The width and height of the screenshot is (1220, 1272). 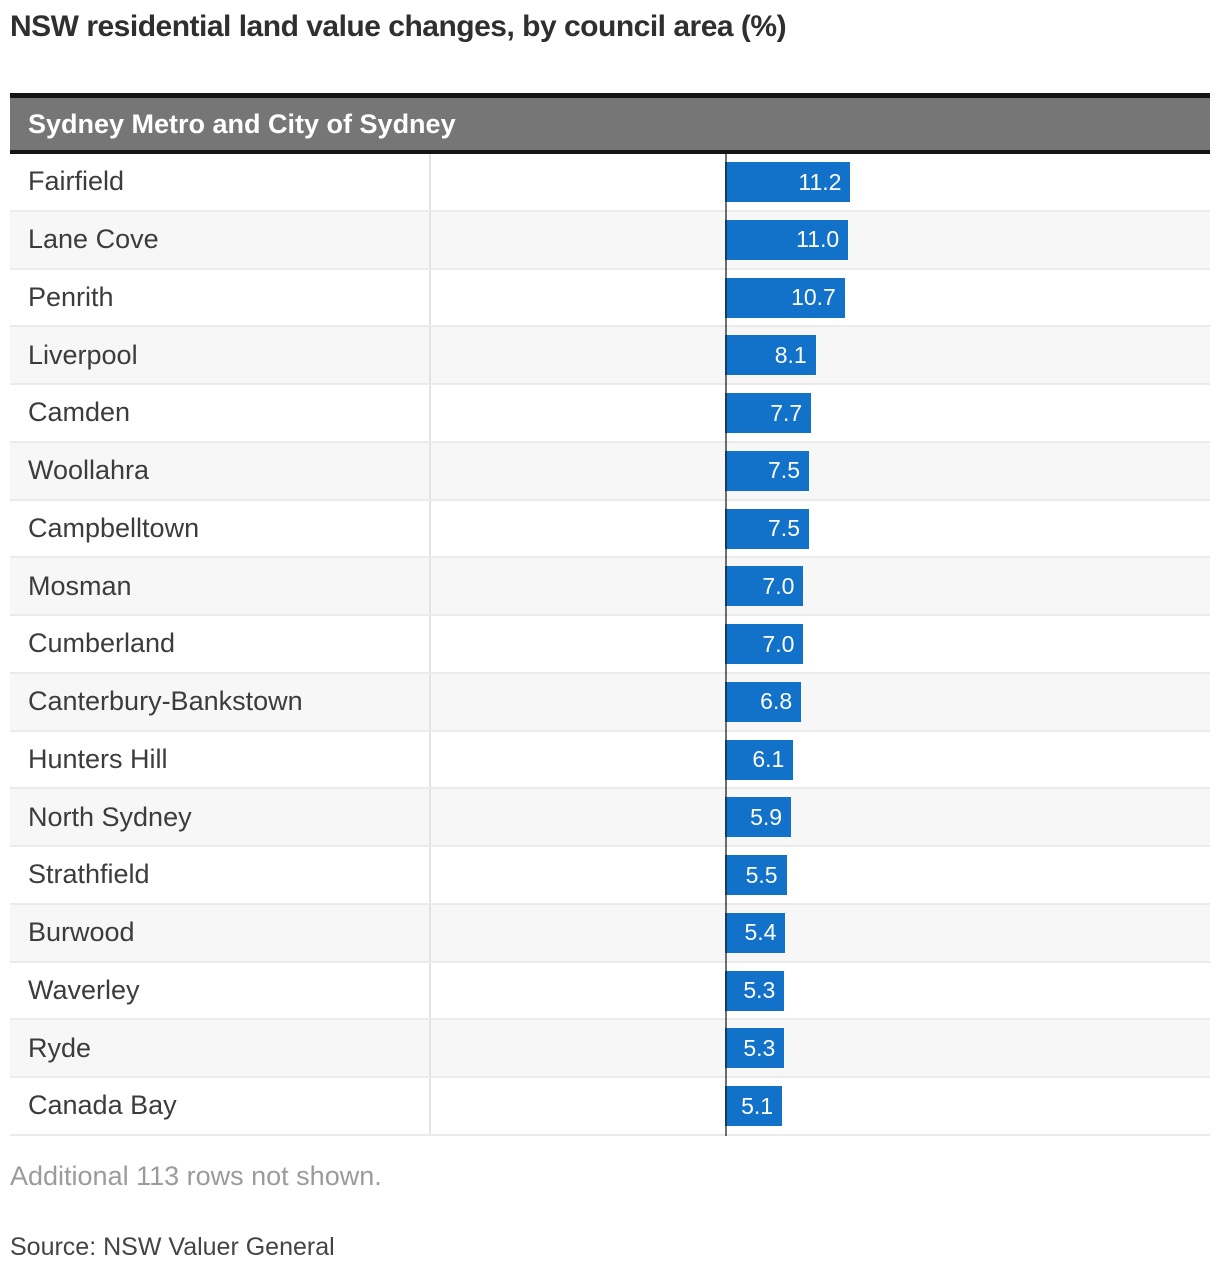 I want to click on bar-cell: 7.7, so click(x=820, y=413).